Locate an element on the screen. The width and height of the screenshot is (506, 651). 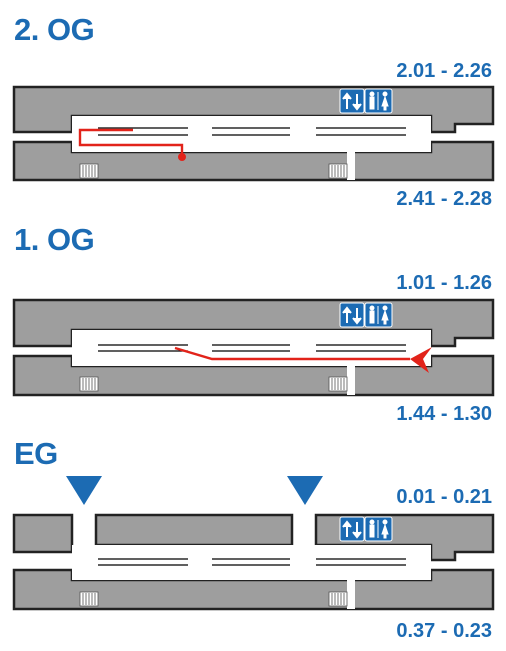
room-range-top-og1: 1.01 - 1.26 is located at coordinates (444, 283).